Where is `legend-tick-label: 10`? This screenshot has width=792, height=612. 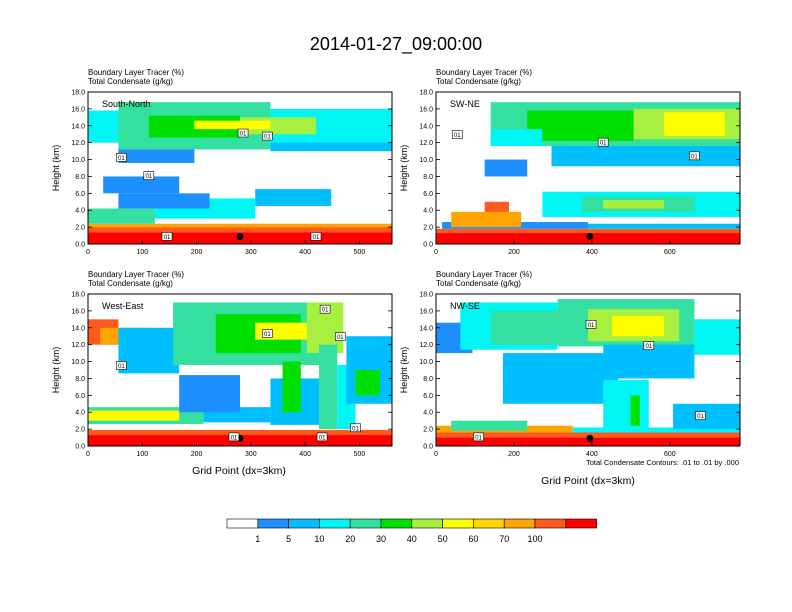 legend-tick-label: 10 is located at coordinates (319, 539).